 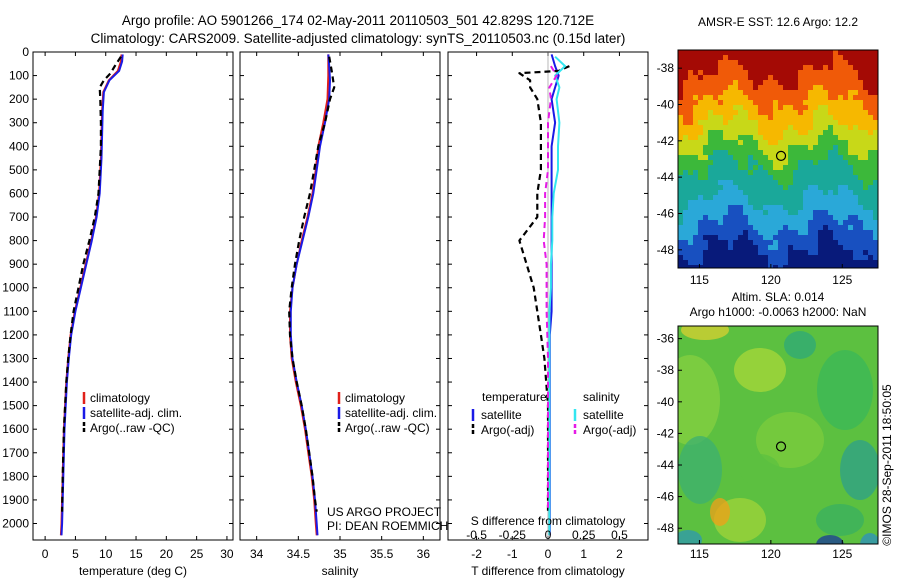 I want to click on legend-entry: Argo(..raw -QC), so click(x=387, y=428).